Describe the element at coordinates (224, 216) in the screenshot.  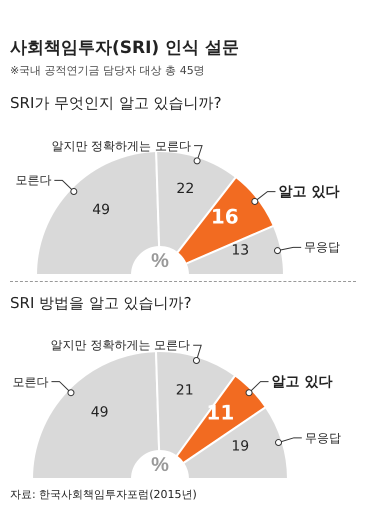
I see `data-label: 16` at that location.